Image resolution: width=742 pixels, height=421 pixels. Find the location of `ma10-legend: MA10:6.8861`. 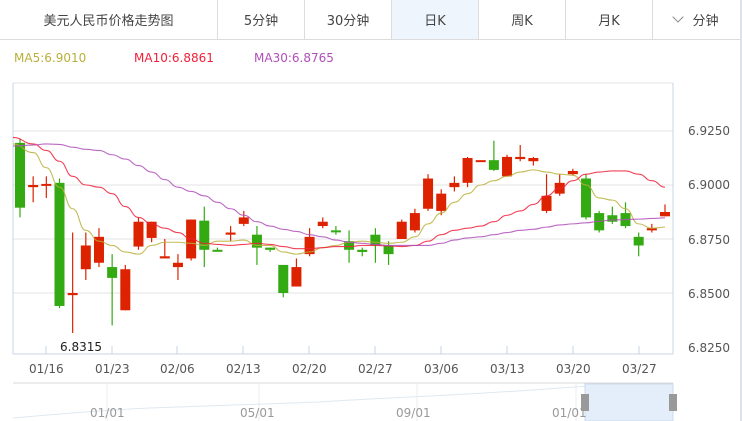

ma10-legend: MA10:6.8861 is located at coordinates (174, 58).